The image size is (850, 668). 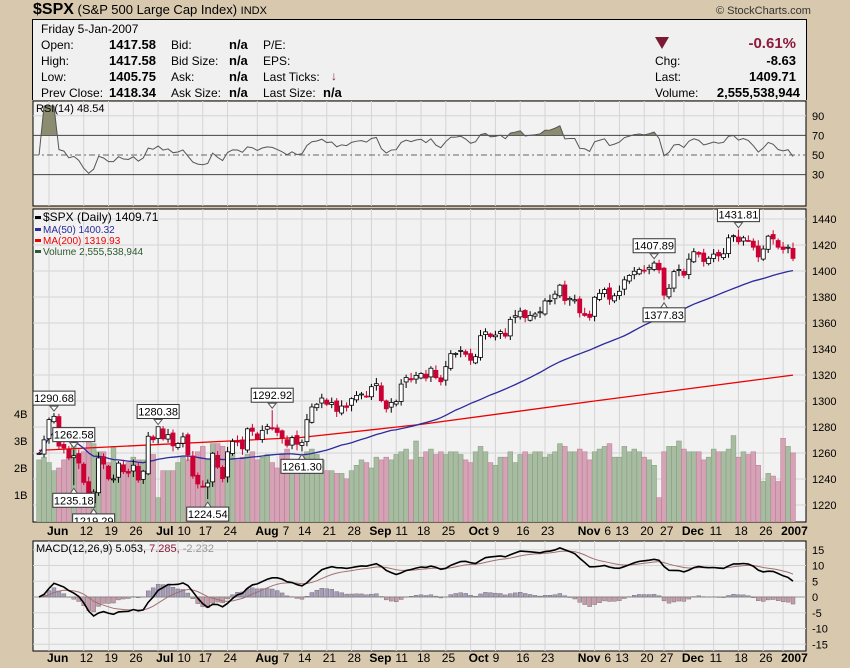 What do you see at coordinates (817, 614) in the screenshot?
I see `macd-tick-label: -5` at bounding box center [817, 614].